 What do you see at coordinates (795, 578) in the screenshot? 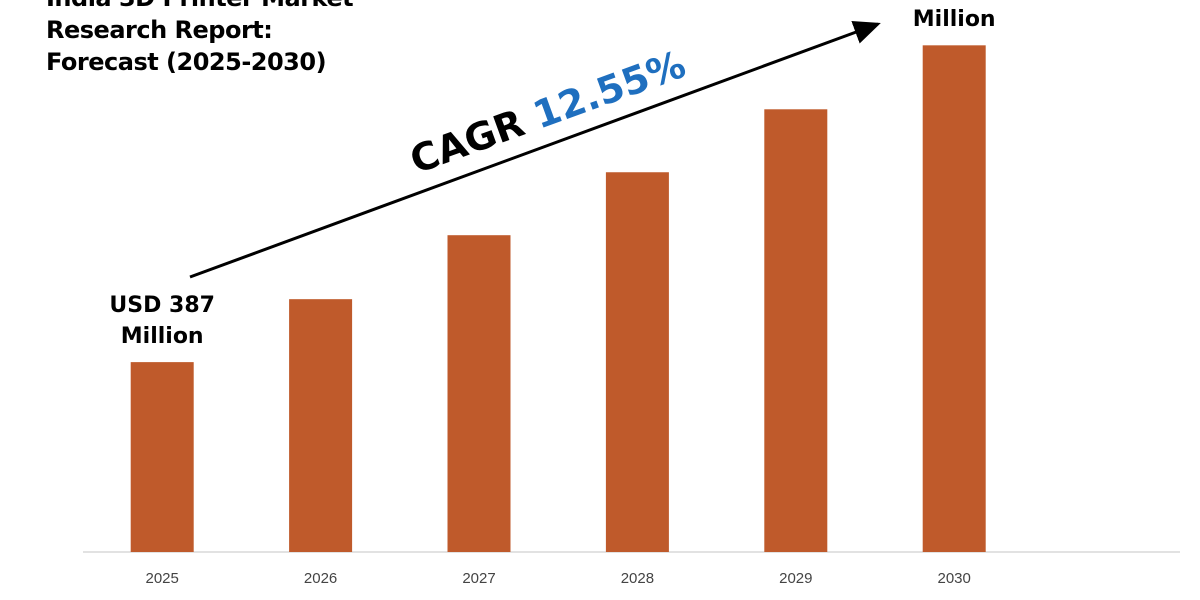
I see `x-tick-label: 2029` at bounding box center [795, 578].